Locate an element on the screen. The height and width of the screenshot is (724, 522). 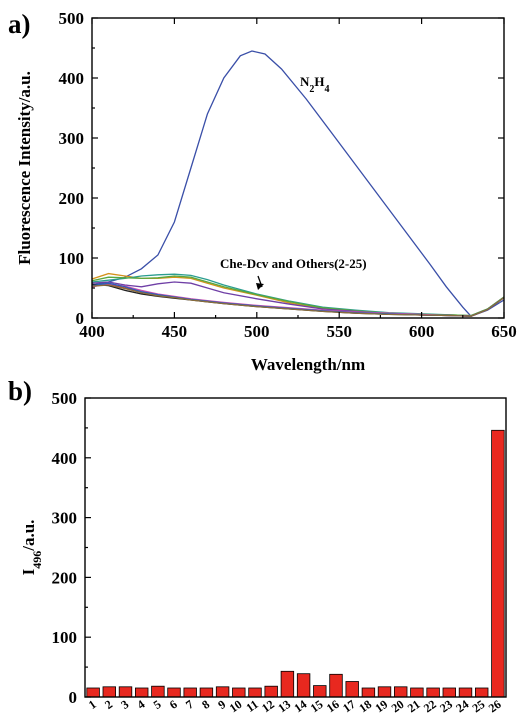
category-label: 20 is located at coordinates (398, 706).